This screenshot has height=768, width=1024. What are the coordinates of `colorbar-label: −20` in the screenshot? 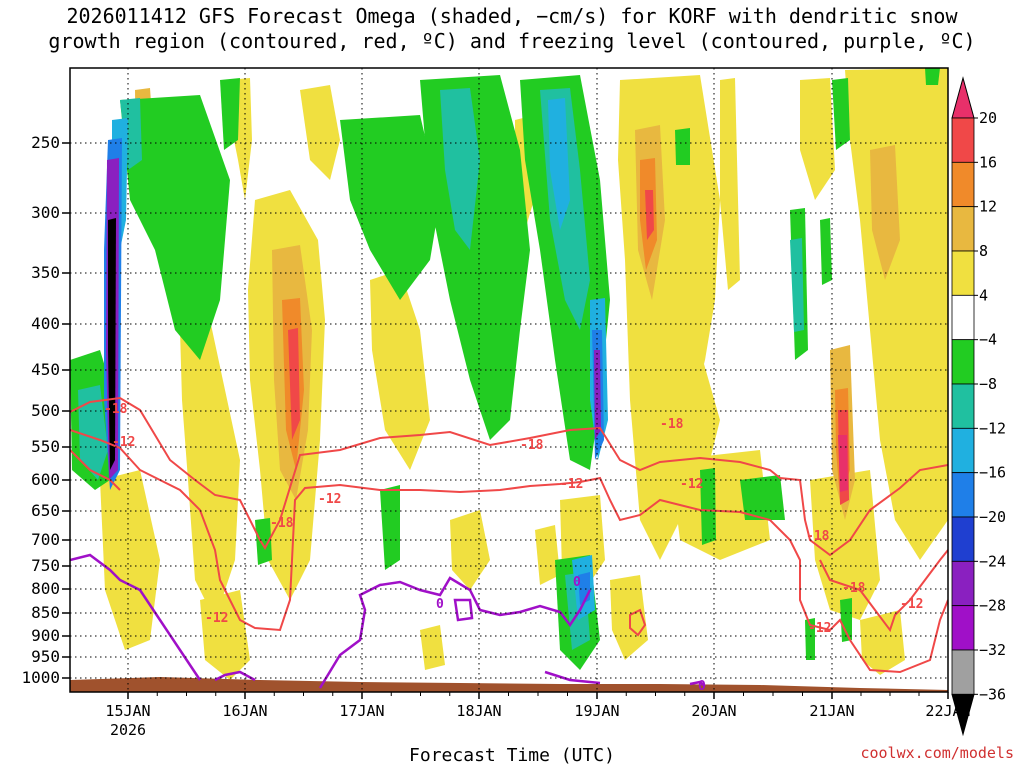 It's located at (992, 517).